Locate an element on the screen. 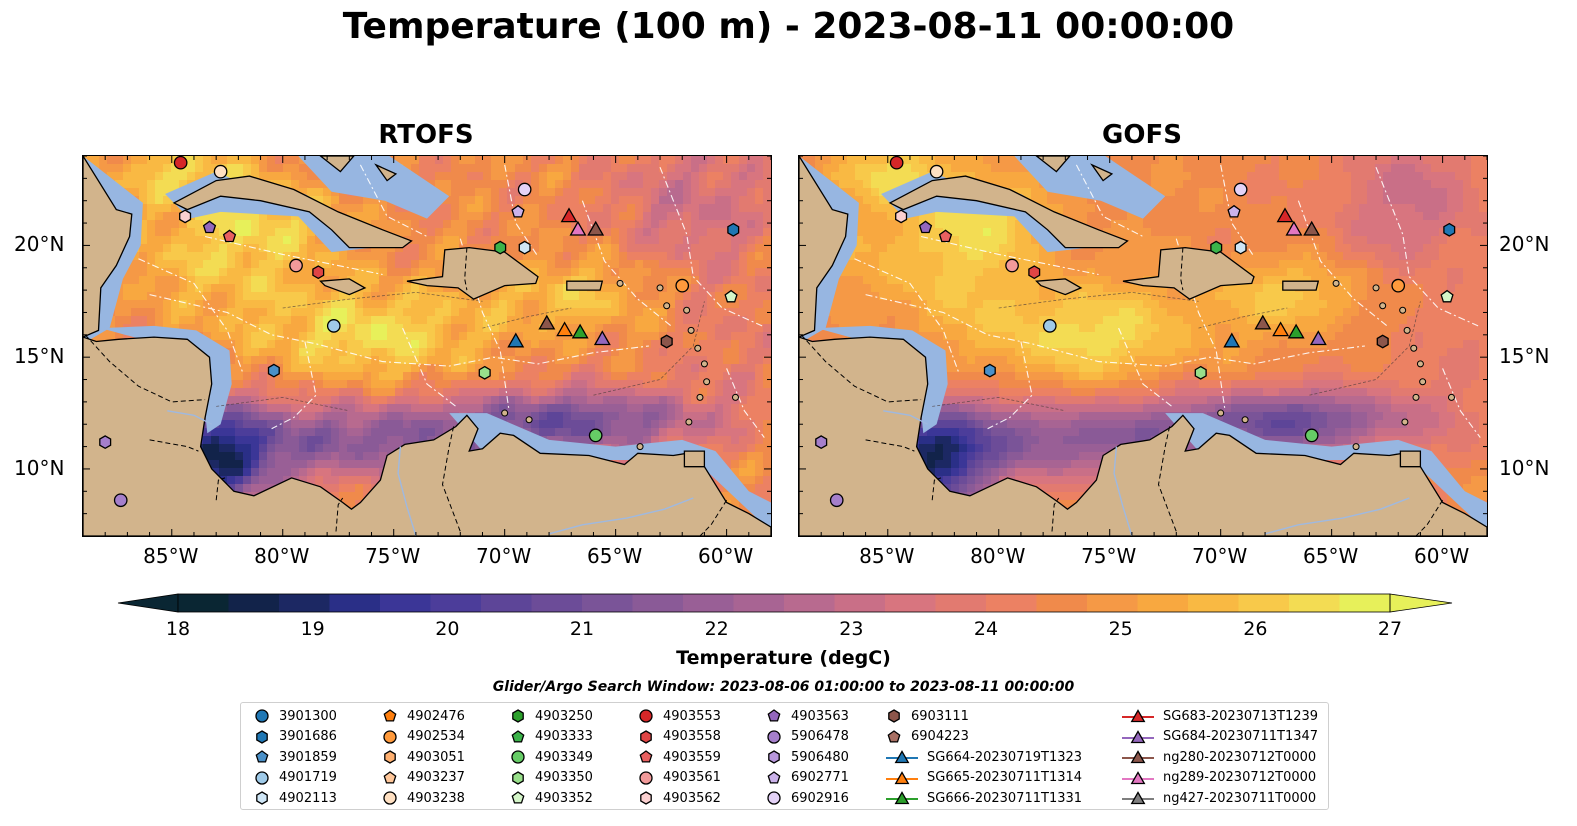  x-tick-label: 70°W is located at coordinates (504, 556).